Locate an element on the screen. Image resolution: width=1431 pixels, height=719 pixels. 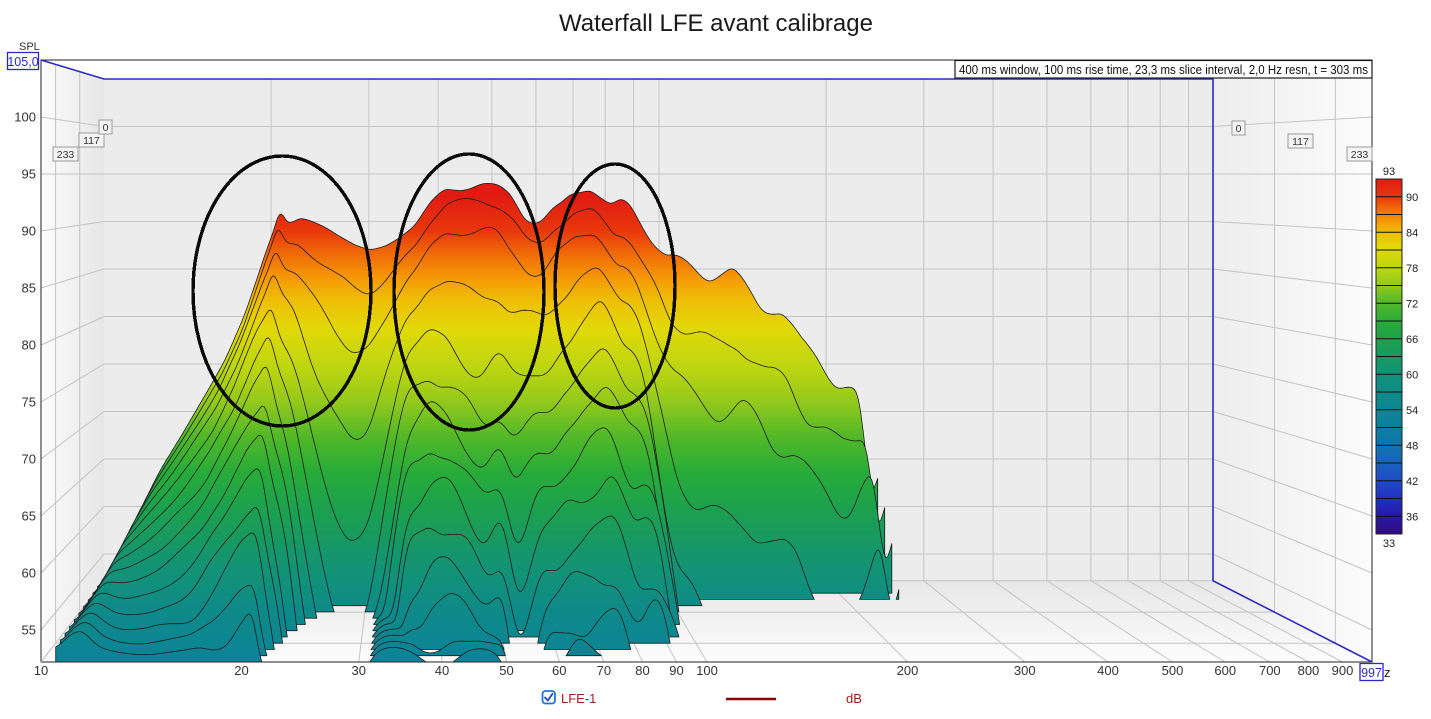
svg-text: 40 is located at coordinates (442, 670).